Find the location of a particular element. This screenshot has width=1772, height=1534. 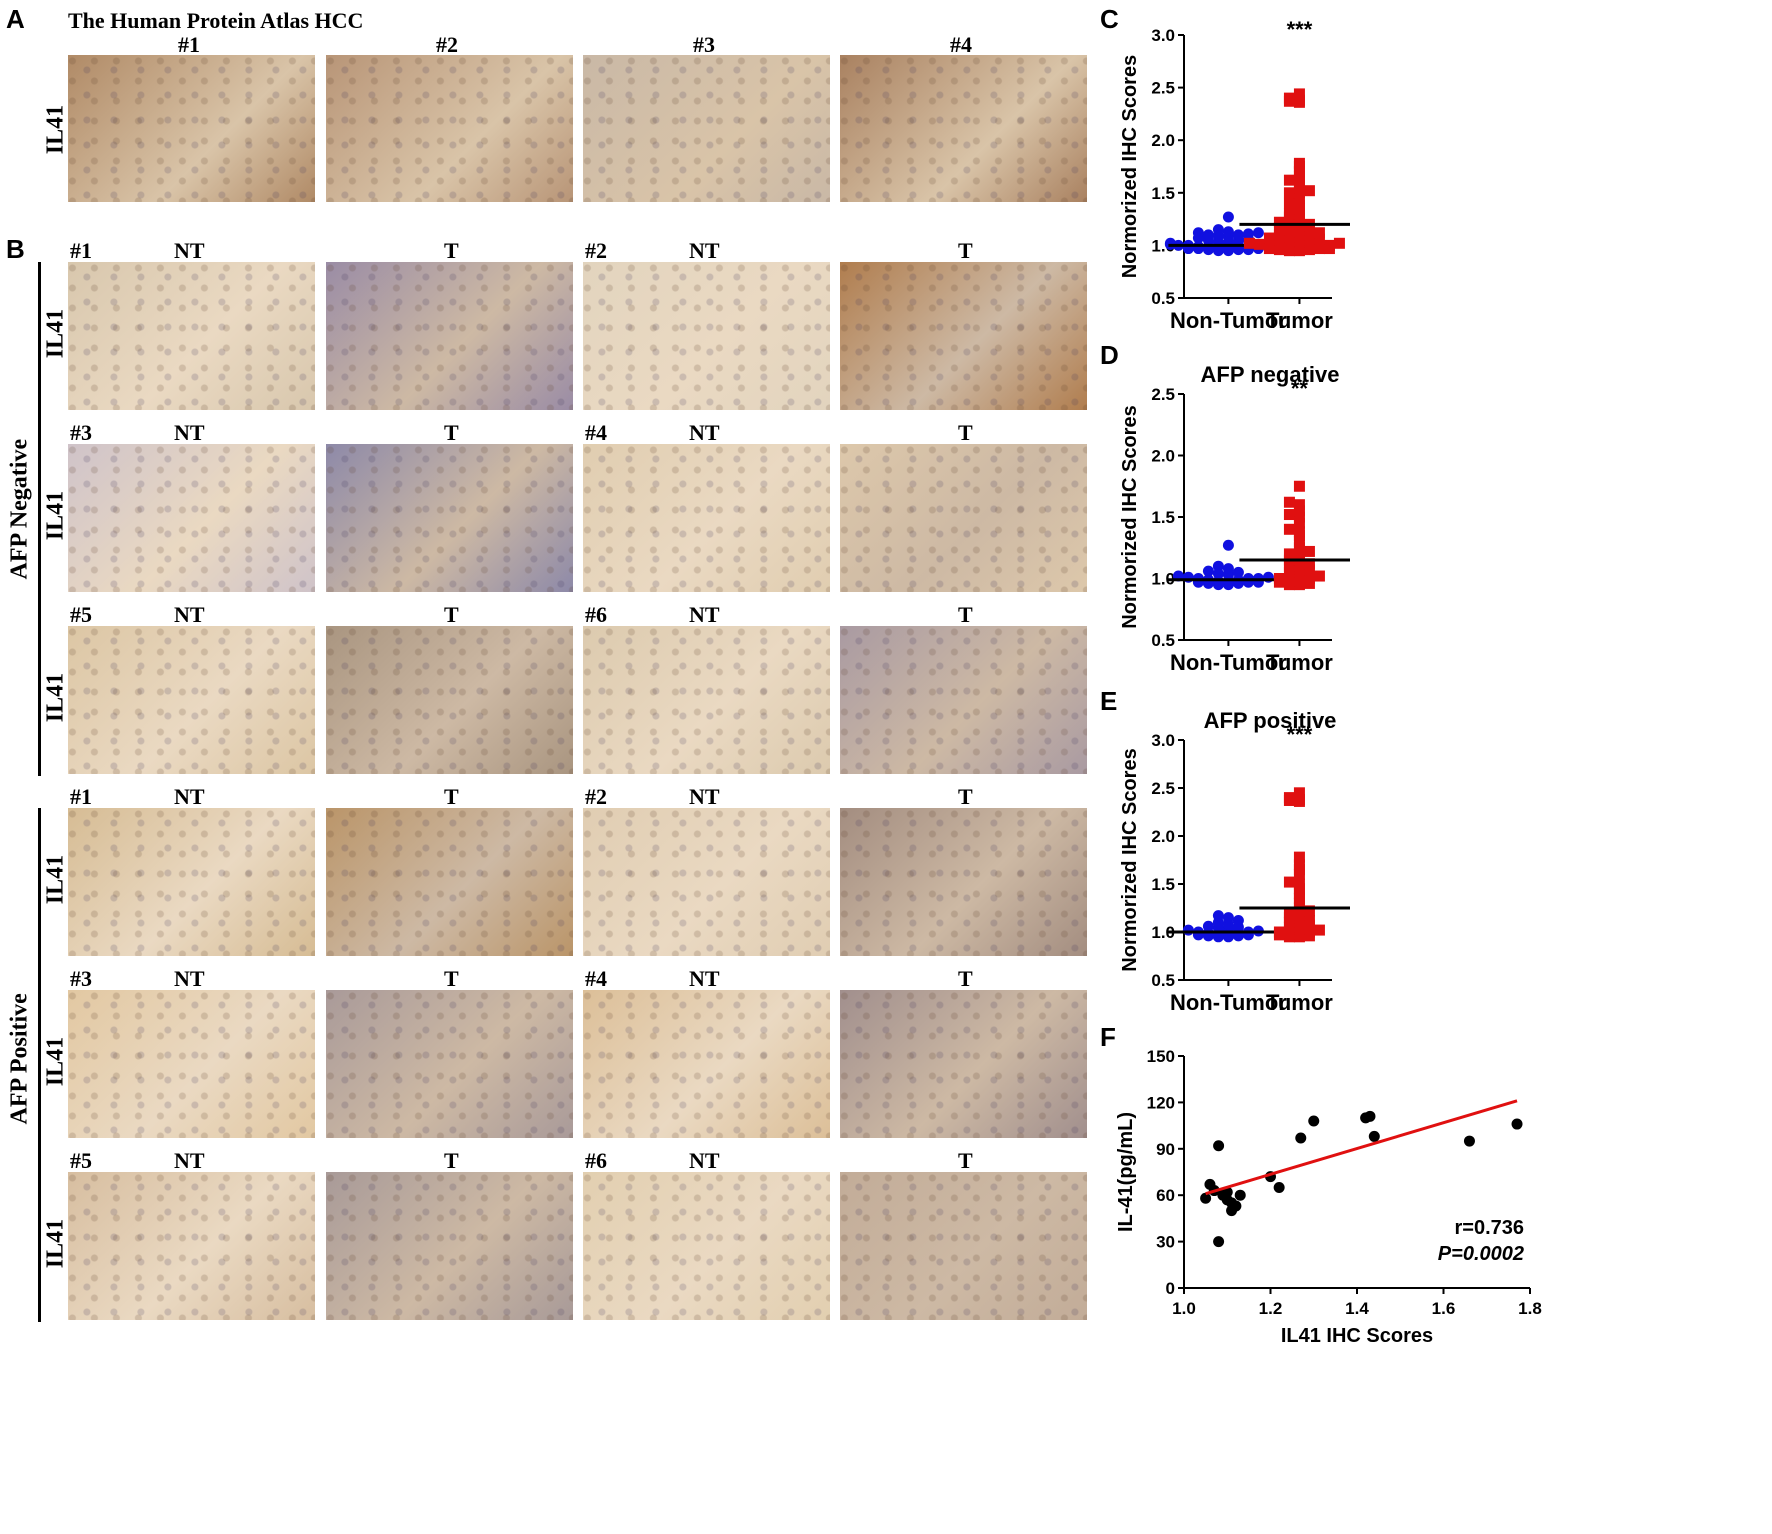

y-tick-label: 2.5 is located at coordinates (1163, 88).